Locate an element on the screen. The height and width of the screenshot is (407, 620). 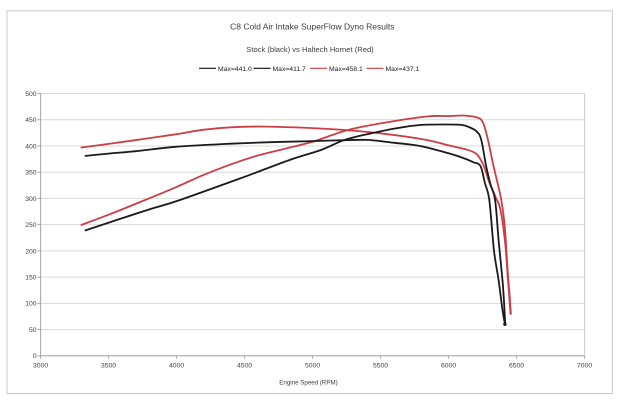
svg-text: 0 is located at coordinates (35, 356).